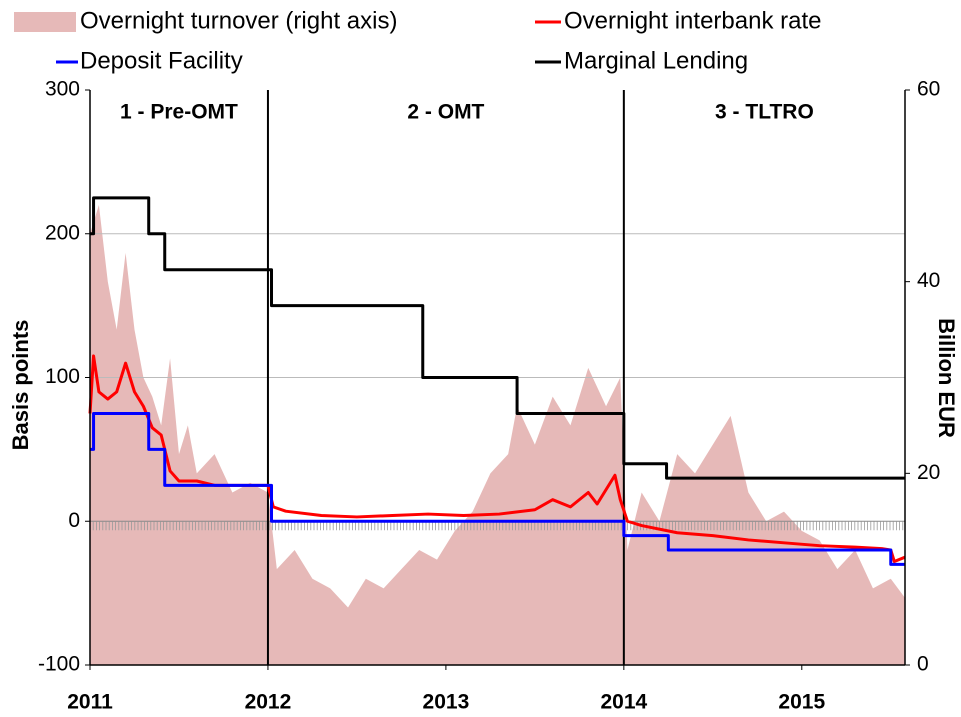 This screenshot has height=717, width=961. What do you see at coordinates (62, 89) in the screenshot?
I see `y-tick-label: 300` at bounding box center [62, 89].